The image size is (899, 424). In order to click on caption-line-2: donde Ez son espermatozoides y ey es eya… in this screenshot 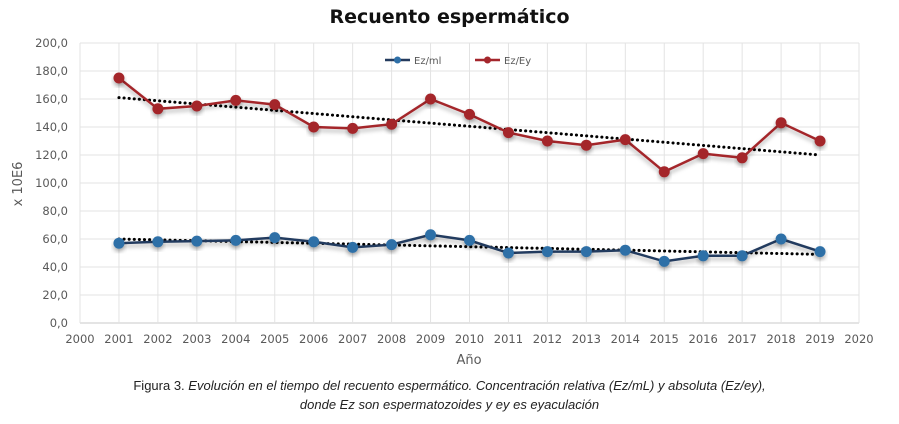, I will do `click(449, 404)`.